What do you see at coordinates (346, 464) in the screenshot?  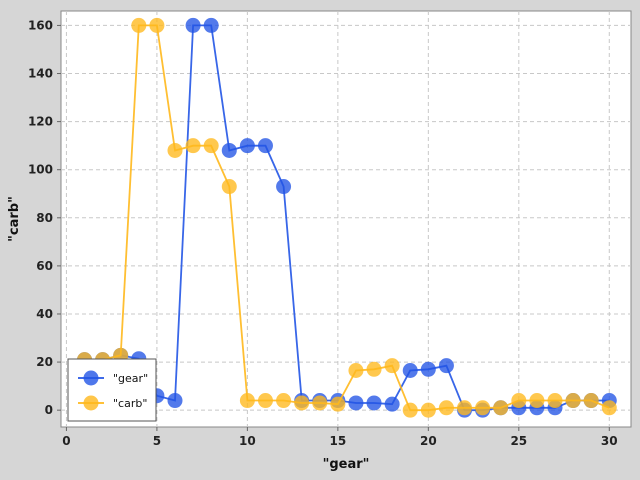 I see `x-axis-title: "gear"` at bounding box center [346, 464].